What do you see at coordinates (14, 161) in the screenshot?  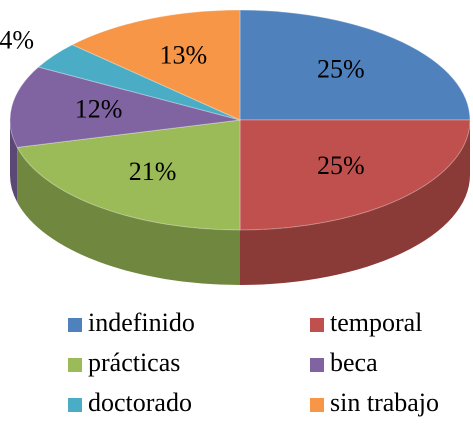 I see `pie-side` at bounding box center [14, 161].